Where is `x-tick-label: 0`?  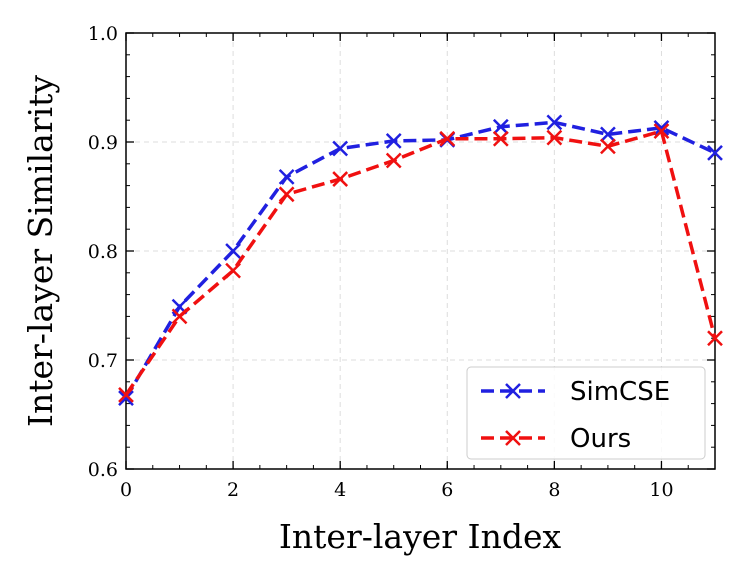 x-tick-label: 0 is located at coordinates (126, 490).